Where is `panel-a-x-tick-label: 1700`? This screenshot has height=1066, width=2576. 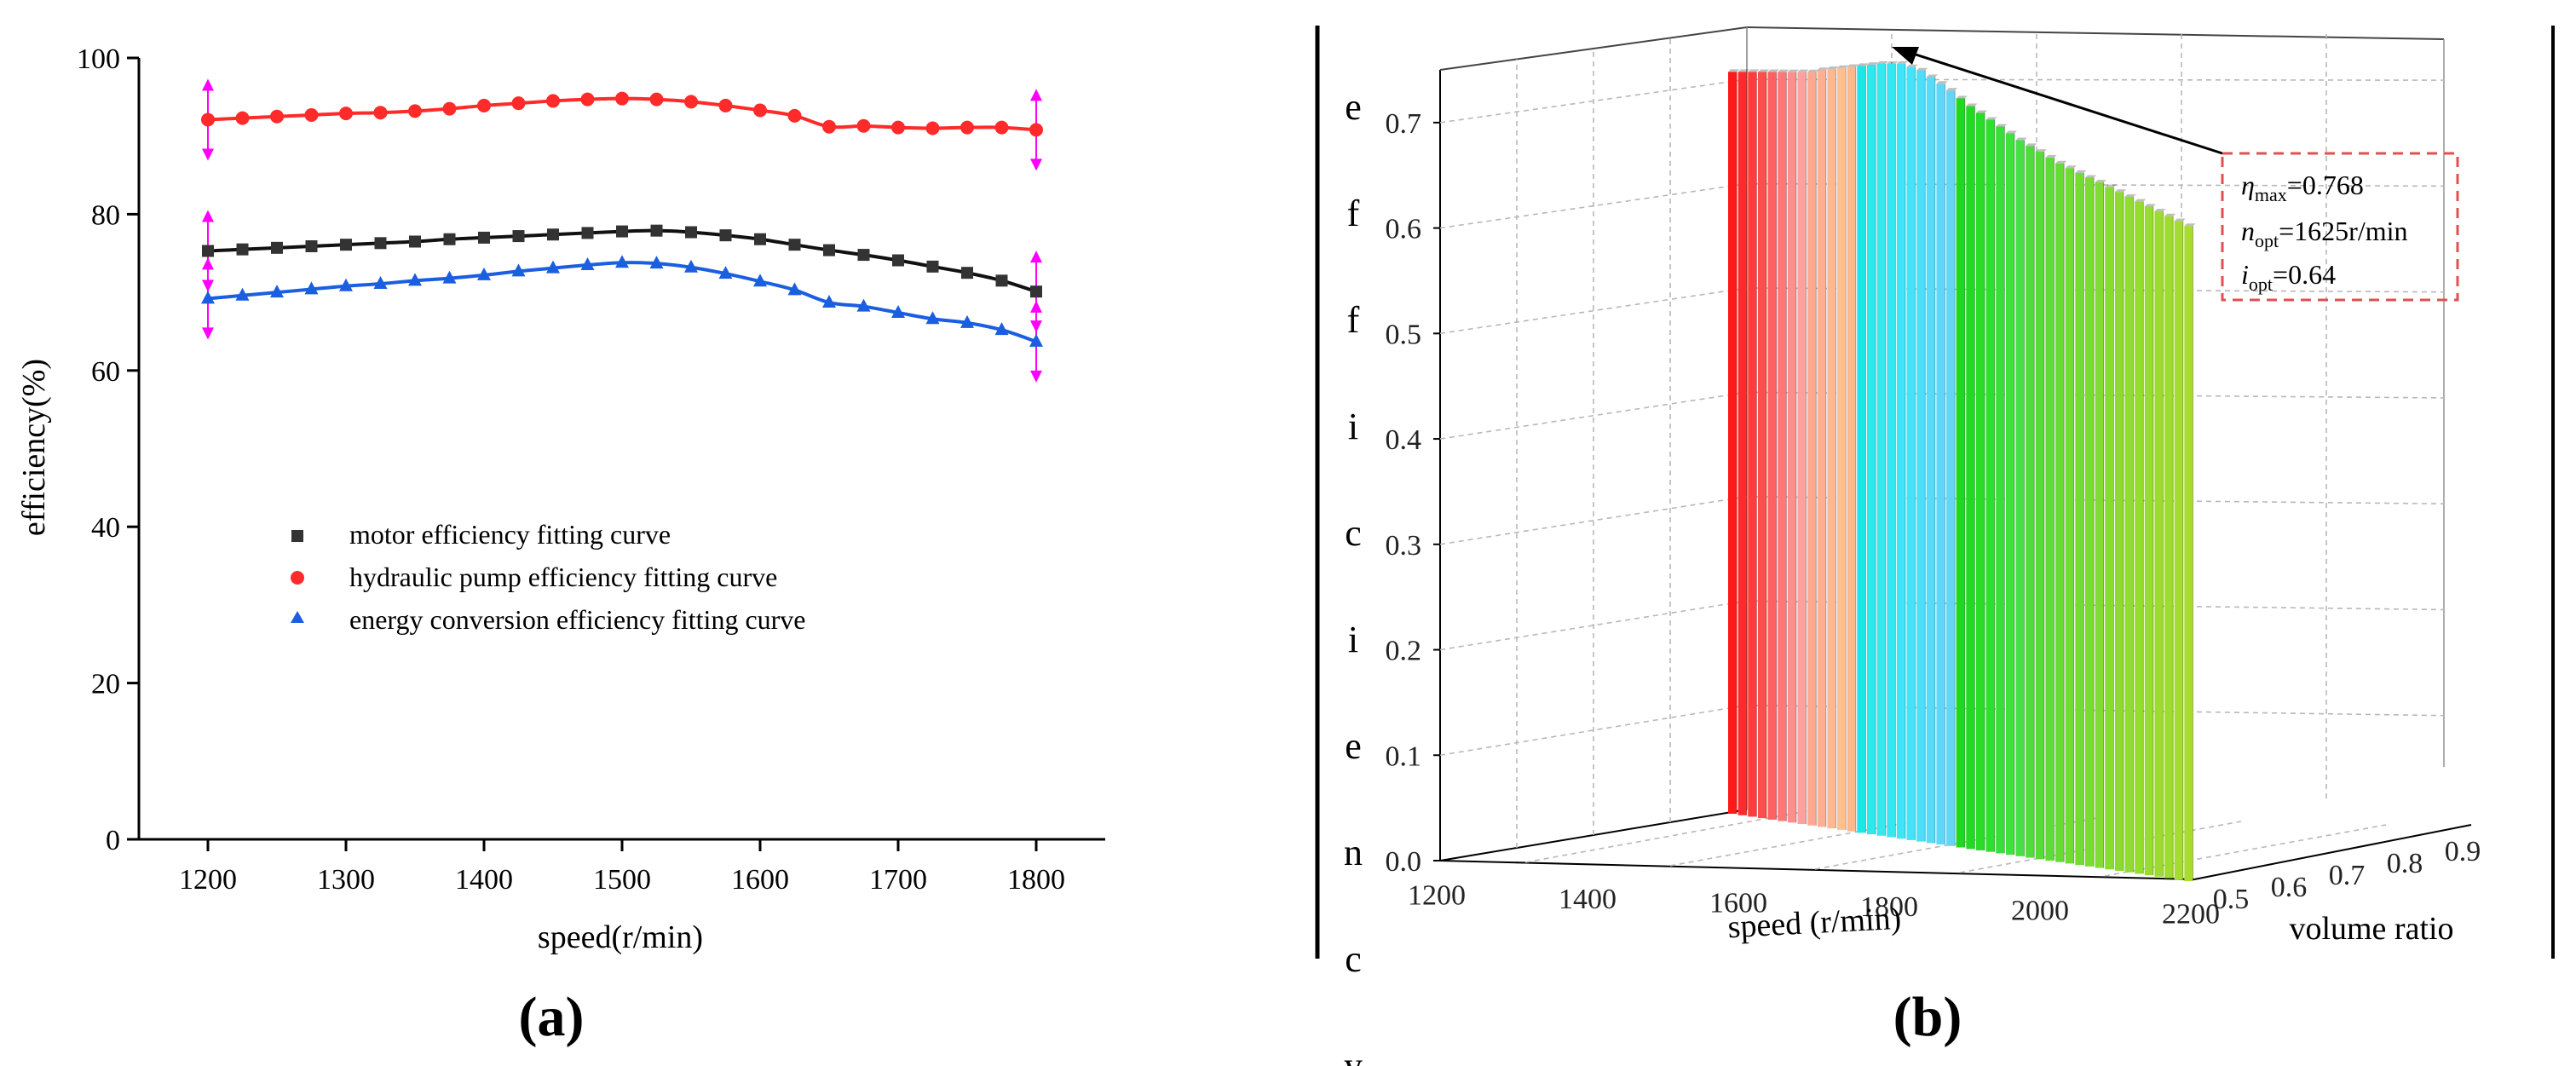 panel-a-x-tick-label: 1700 is located at coordinates (898, 880).